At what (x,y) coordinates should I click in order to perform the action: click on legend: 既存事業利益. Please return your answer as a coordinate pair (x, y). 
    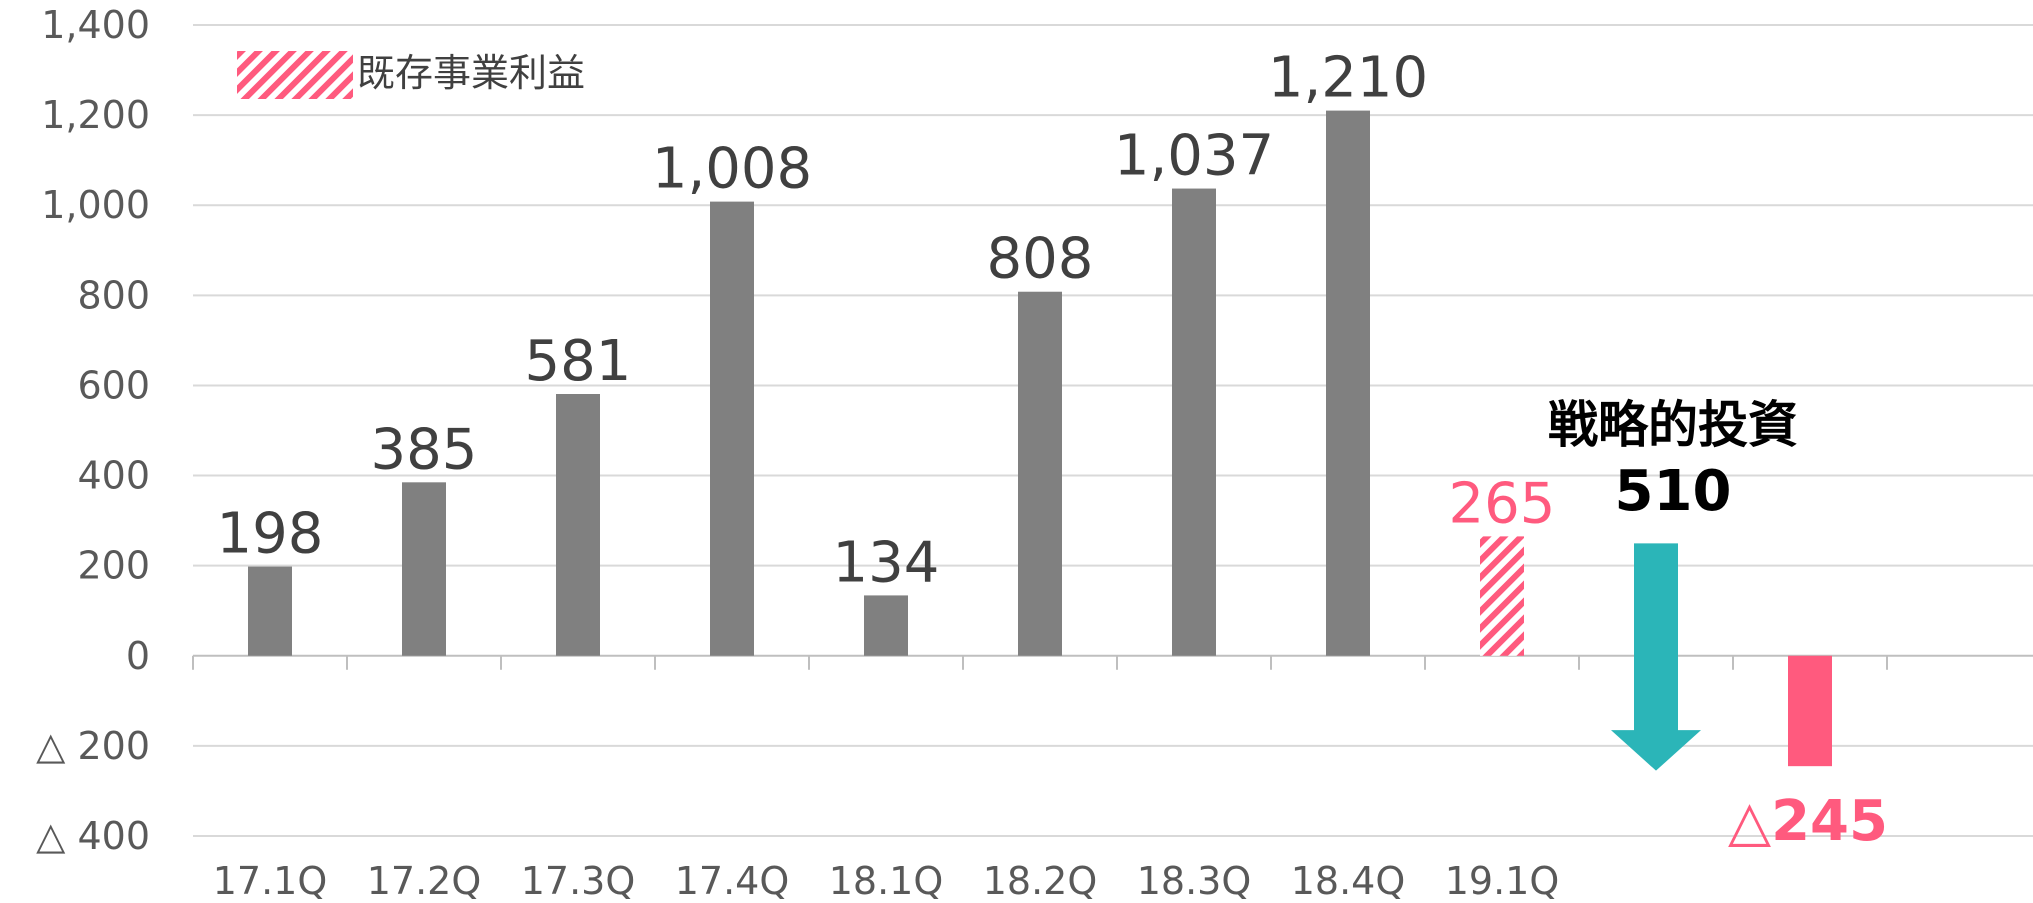
    Looking at the image, I should click on (411, 75).